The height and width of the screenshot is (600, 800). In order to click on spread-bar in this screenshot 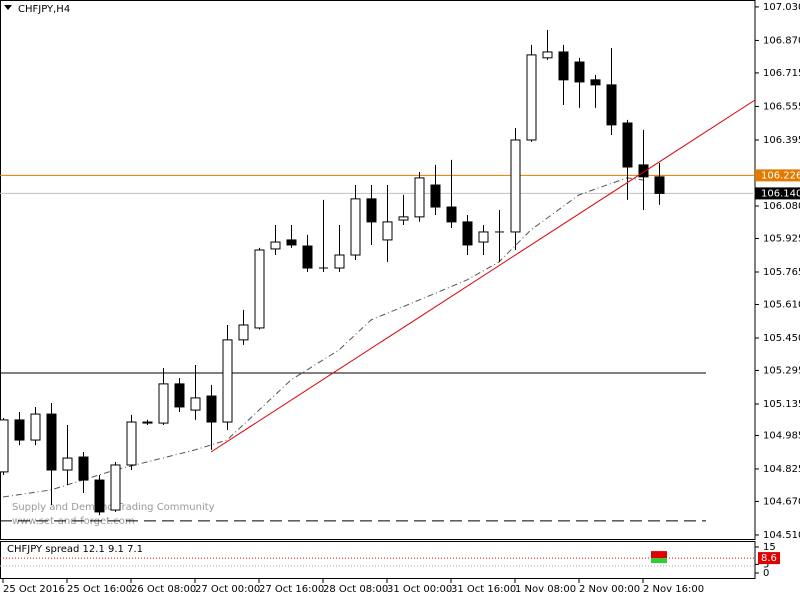, I will do `click(659, 555)`.